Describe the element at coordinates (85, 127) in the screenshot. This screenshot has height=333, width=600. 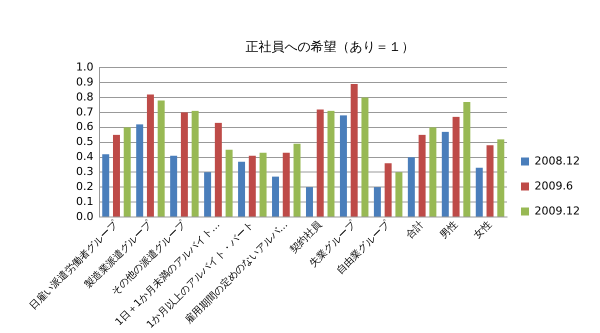
I see `y-tick-label: 0.6` at that location.